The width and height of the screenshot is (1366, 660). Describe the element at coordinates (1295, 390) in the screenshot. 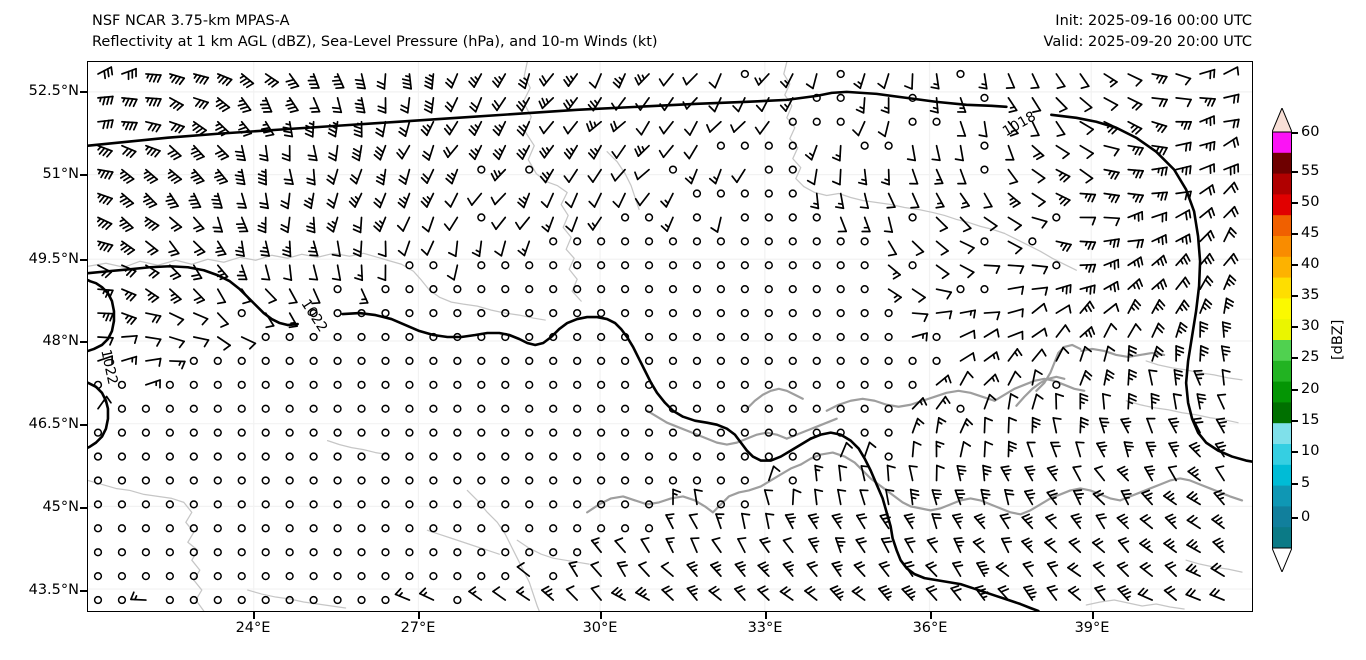

I see `colorbar-tick-mark` at that location.